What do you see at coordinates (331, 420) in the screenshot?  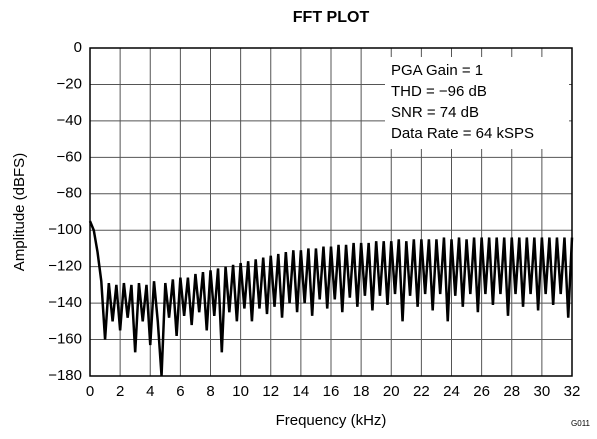 I see `x-axis-label: Frequency (kHz)` at bounding box center [331, 420].